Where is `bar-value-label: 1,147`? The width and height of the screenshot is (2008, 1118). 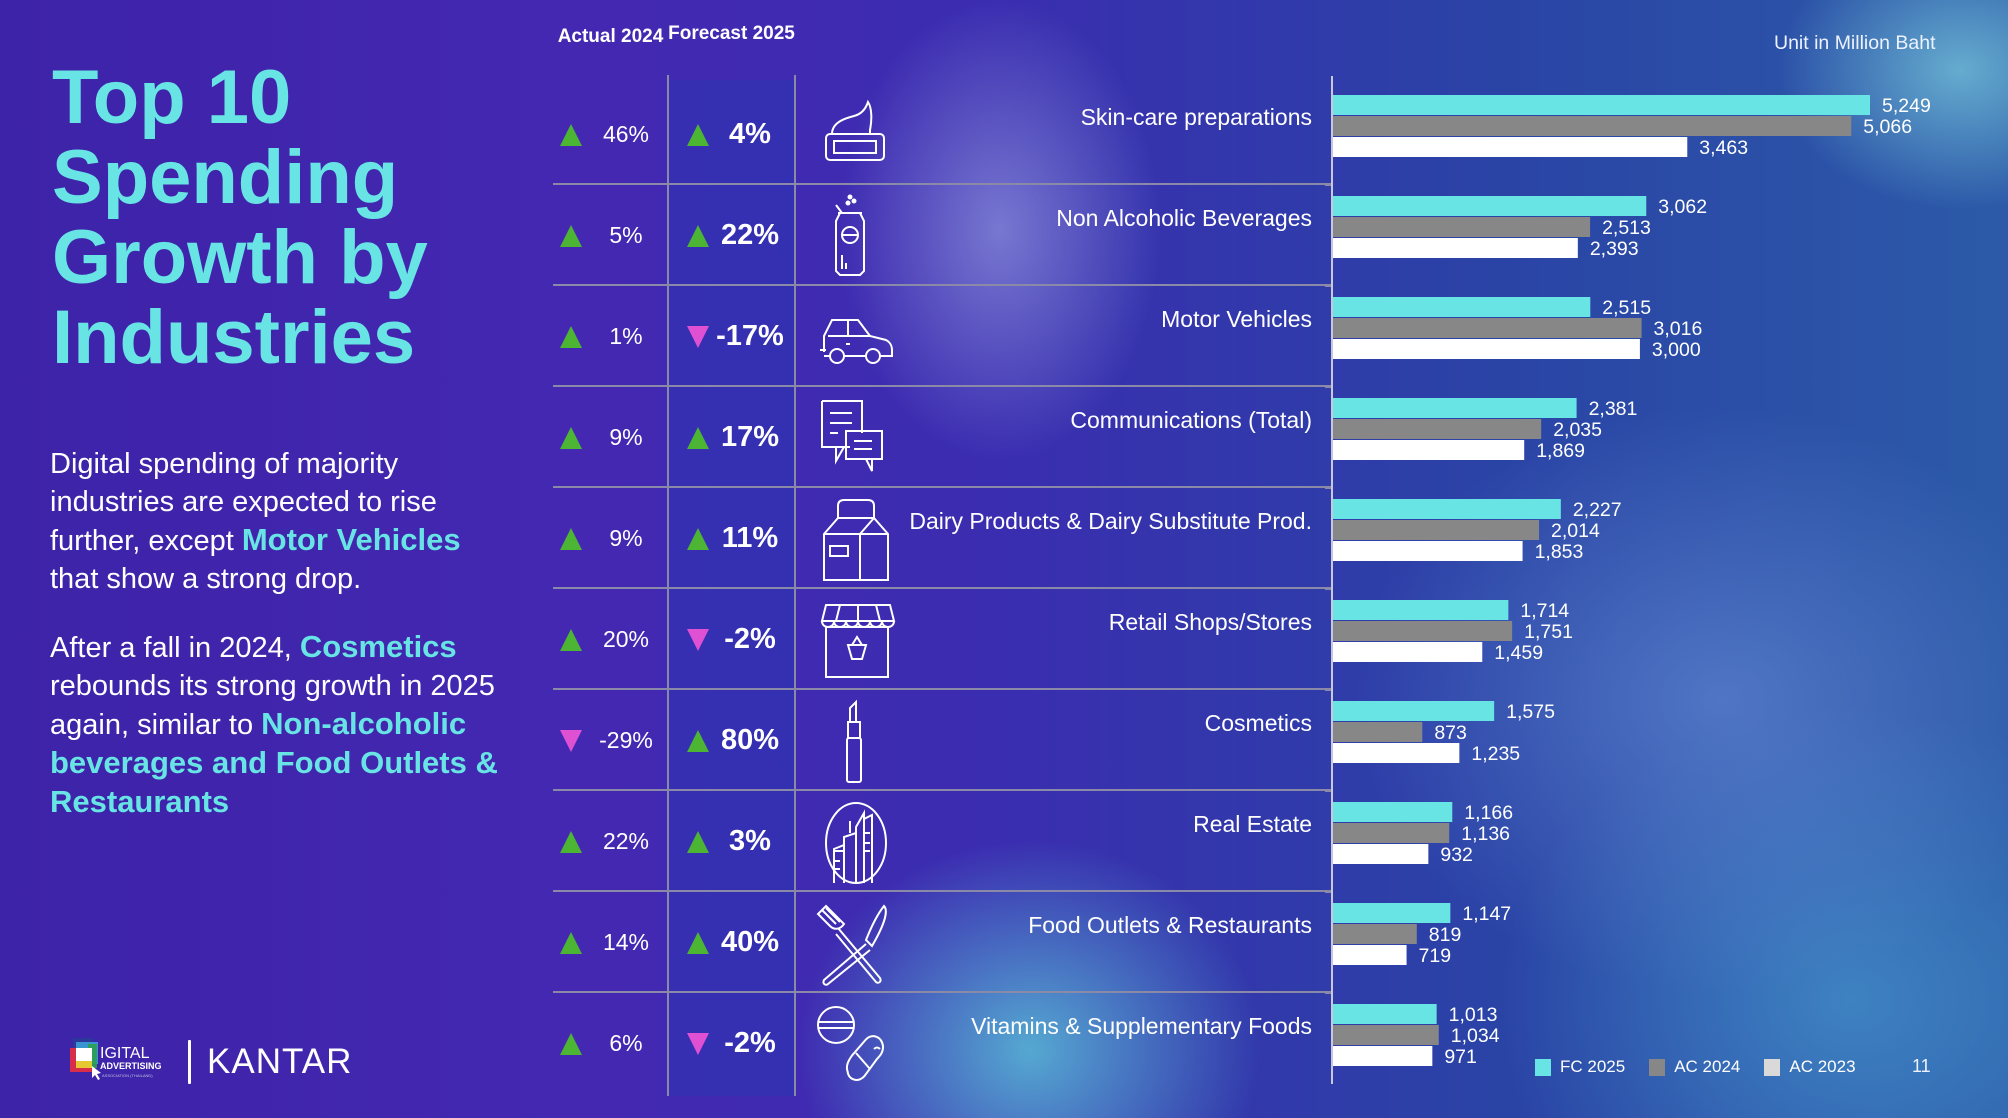
bar-value-label: 1,147 is located at coordinates (1486, 914).